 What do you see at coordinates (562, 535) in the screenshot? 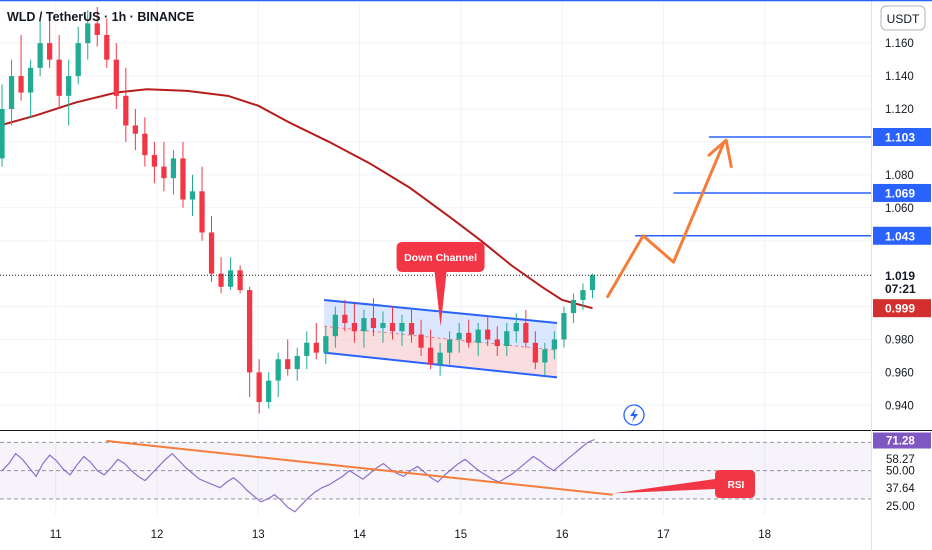
I see `time-tick-label: 16` at bounding box center [562, 535].